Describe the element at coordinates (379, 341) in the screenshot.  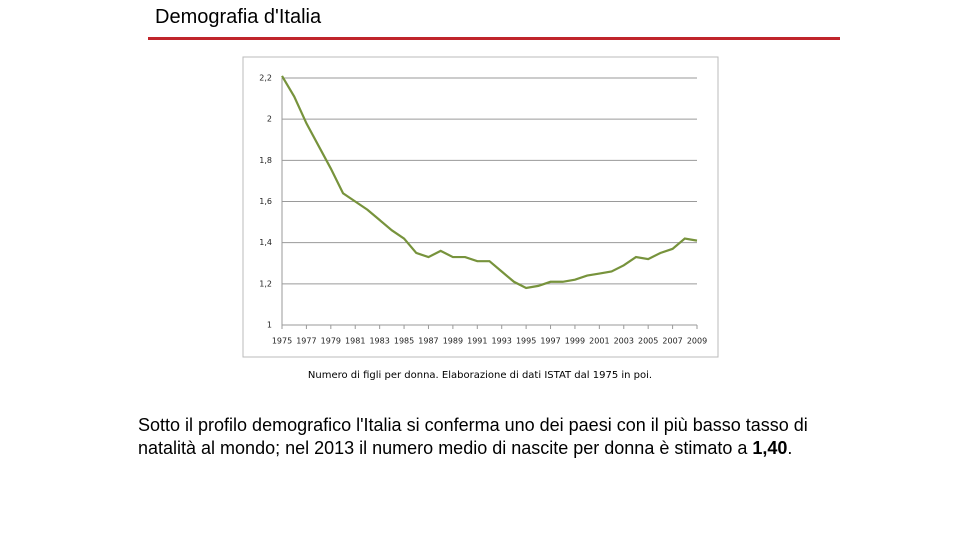
I see `x-tick-label: 1983` at that location.